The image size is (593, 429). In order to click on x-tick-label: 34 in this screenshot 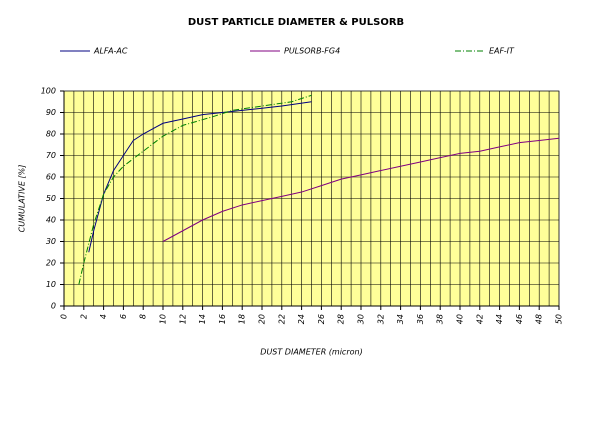, I will do `click(400, 319)`.